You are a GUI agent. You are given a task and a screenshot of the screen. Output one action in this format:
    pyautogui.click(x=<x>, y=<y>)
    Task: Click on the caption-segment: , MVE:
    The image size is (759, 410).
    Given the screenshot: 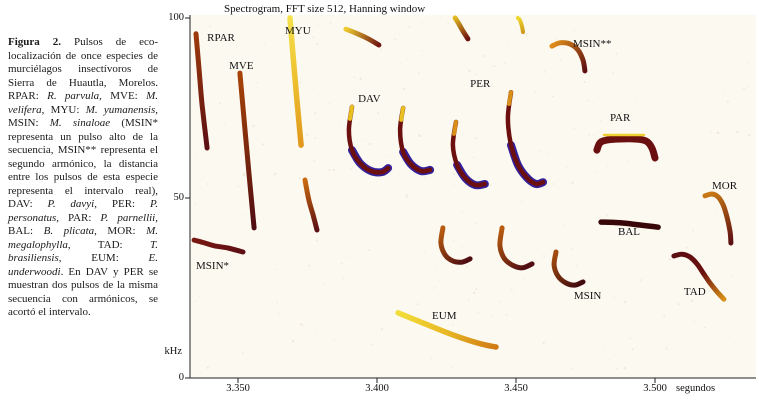 What is the action you would take?
    pyautogui.click(x=123, y=96)
    